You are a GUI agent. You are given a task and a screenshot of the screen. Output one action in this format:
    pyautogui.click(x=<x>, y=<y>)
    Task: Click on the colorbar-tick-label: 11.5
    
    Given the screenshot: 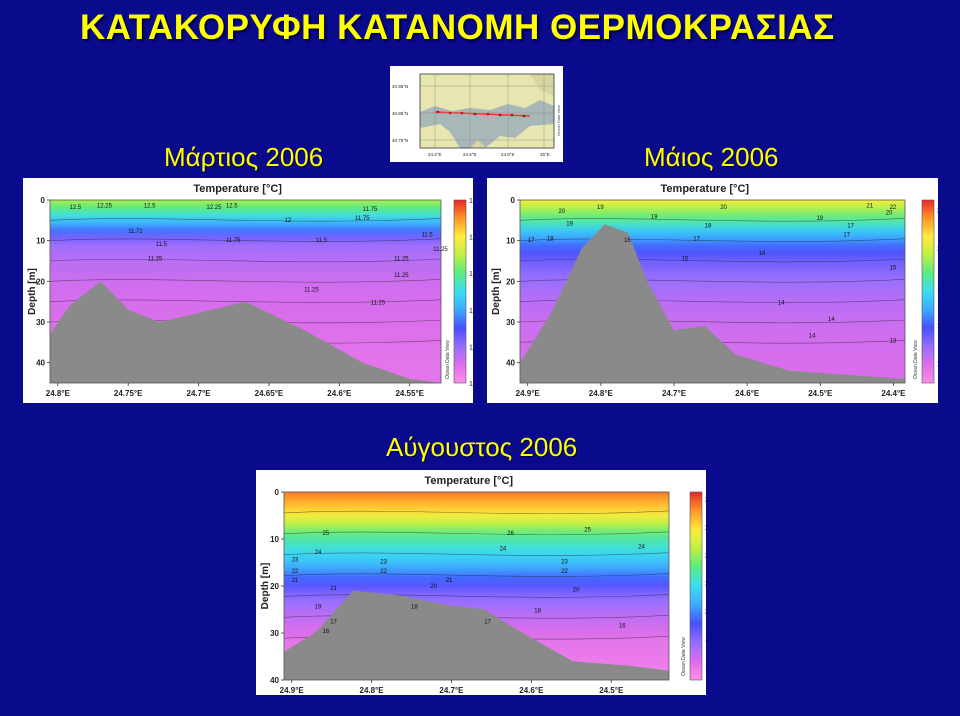 What is the action you would take?
    pyautogui.click(x=471, y=347)
    